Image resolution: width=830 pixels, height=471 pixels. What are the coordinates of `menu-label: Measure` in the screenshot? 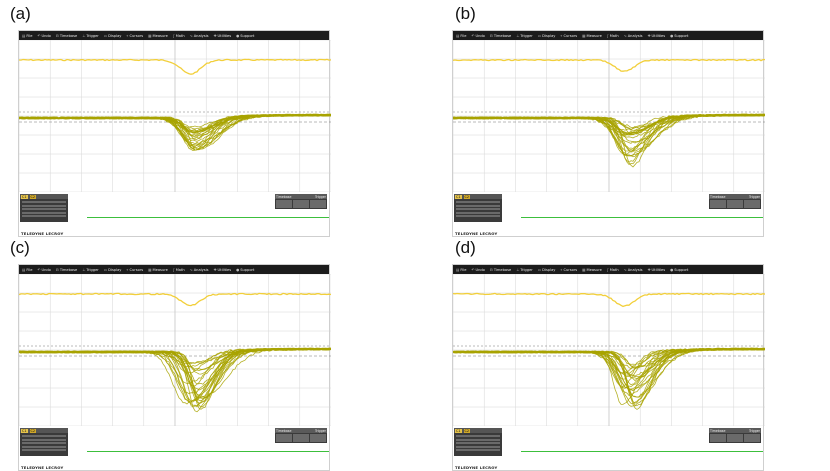 It's located at (594, 269).